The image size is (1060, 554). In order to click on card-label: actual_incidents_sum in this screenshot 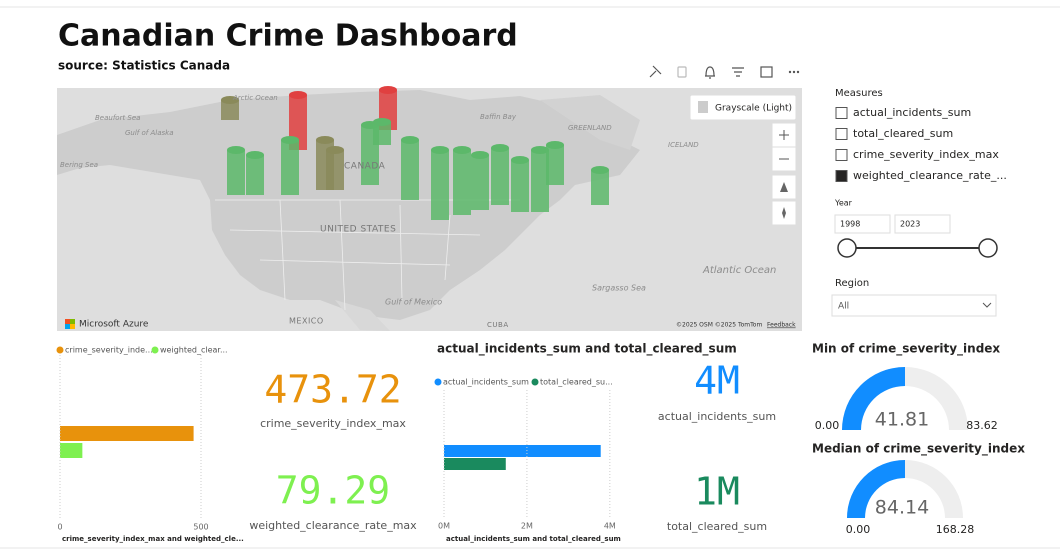, I will do `click(717, 416)`.